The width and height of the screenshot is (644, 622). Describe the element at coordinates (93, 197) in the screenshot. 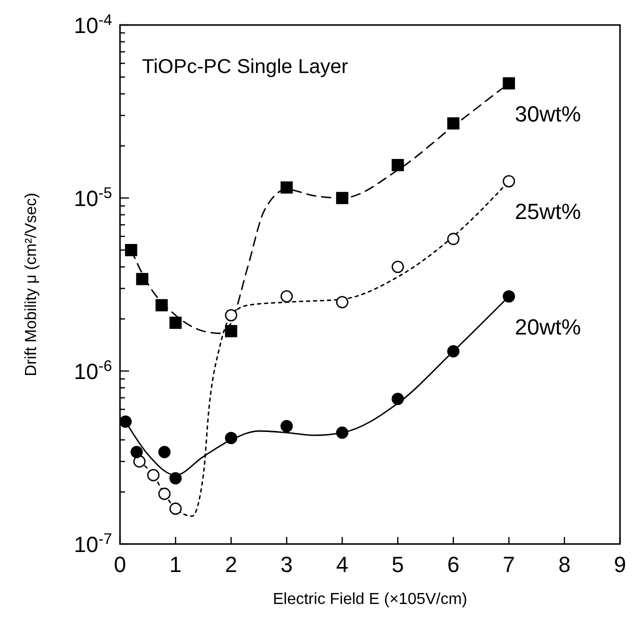

I see `y-tick-label: 10$^{-5}$` at that location.